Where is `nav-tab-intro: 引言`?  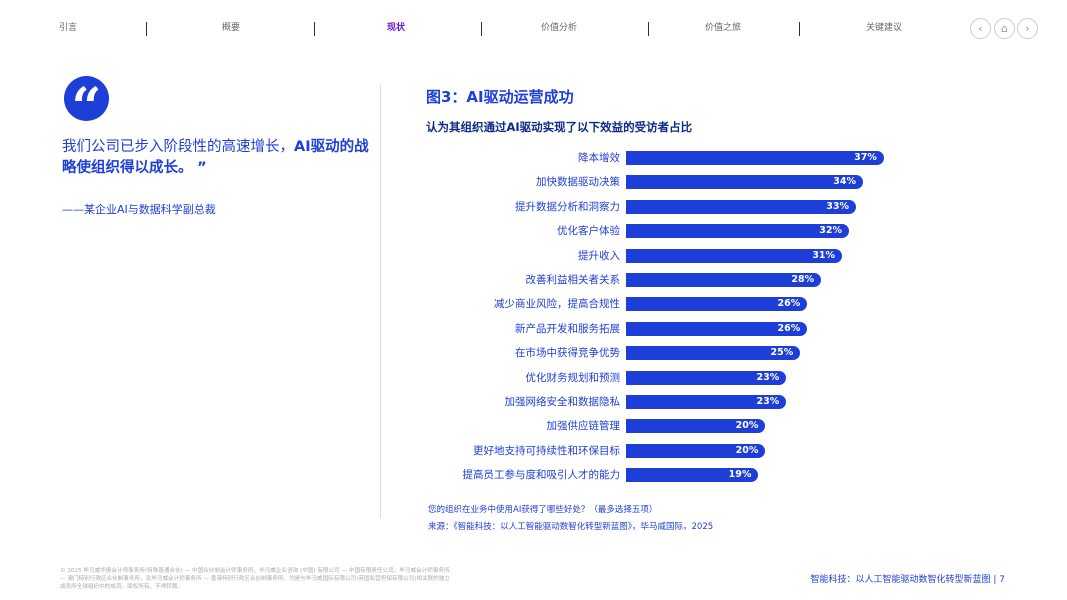 nav-tab-intro: 引言 is located at coordinates (67, 28).